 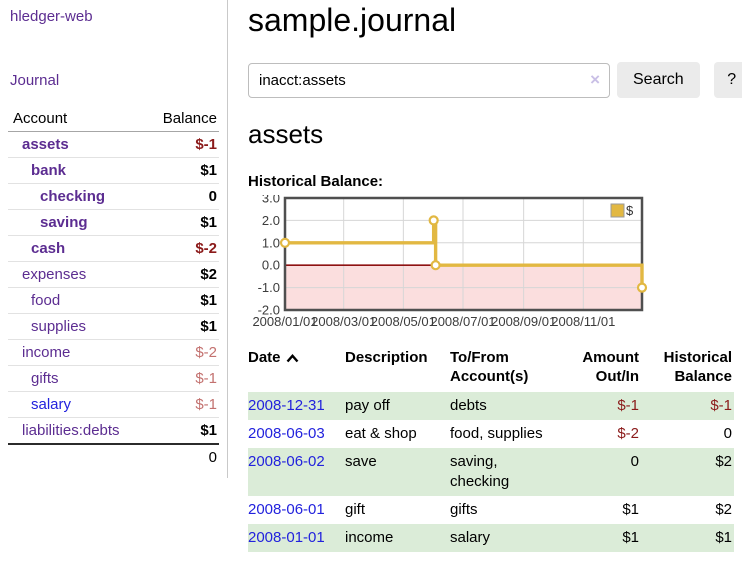 I want to click on svg-text: 2.0, so click(x=271, y=220).